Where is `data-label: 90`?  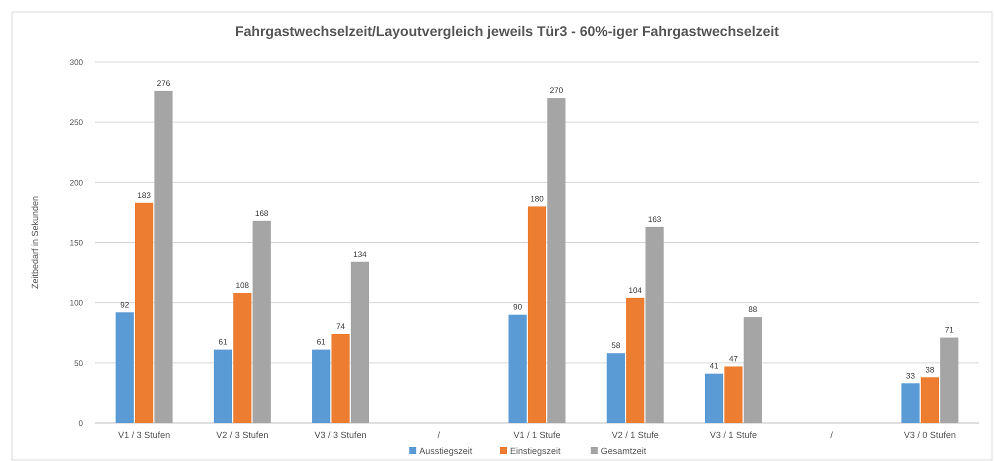 data-label: 90 is located at coordinates (518, 307).